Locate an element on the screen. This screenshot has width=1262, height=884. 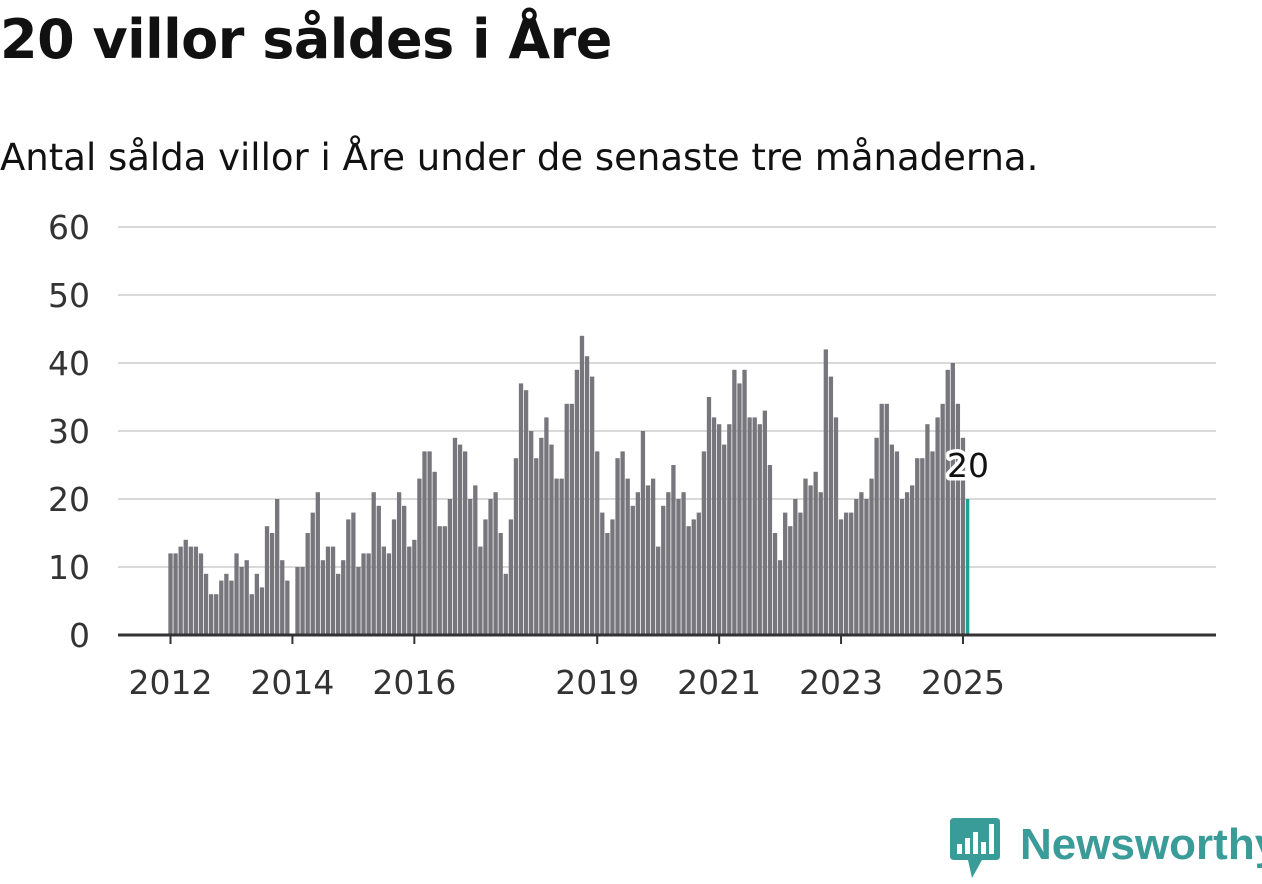
x-tick-label: 2021 is located at coordinates (719, 682).